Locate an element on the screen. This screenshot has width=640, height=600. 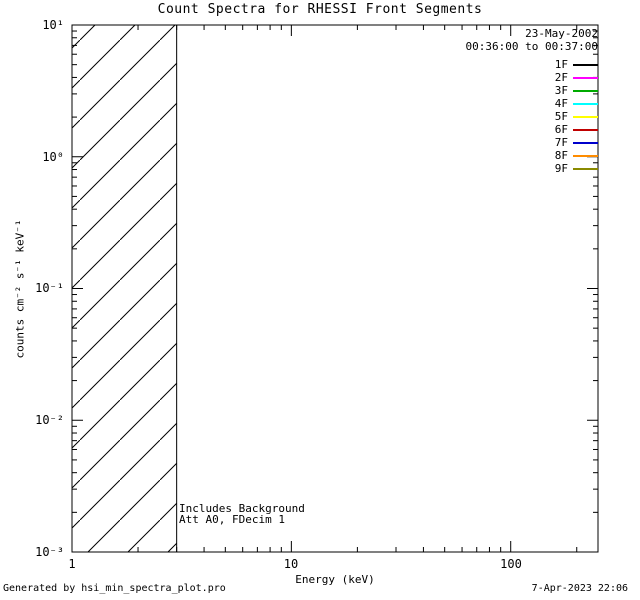
legend-entry: 5F is located at coordinates (532, 116).